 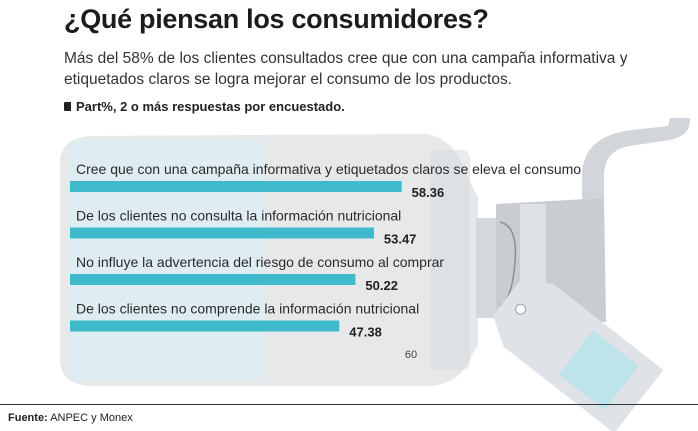 I want to click on unit-note-marker-icon, so click(x=67, y=106).